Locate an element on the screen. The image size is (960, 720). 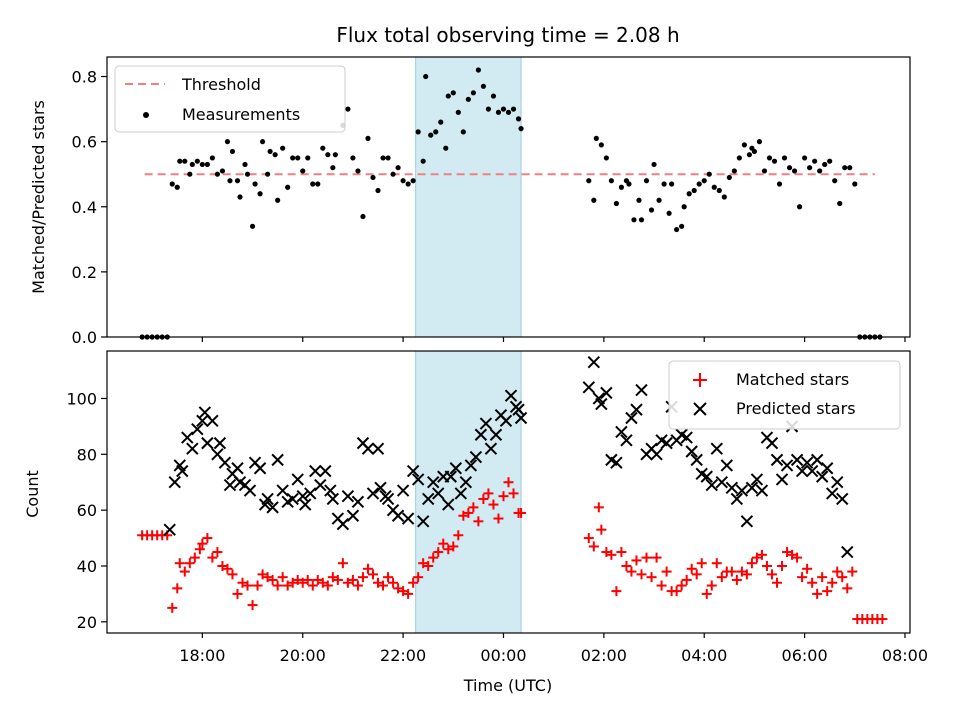
x-axis-label: Time (UTC) is located at coordinates (507, 685).